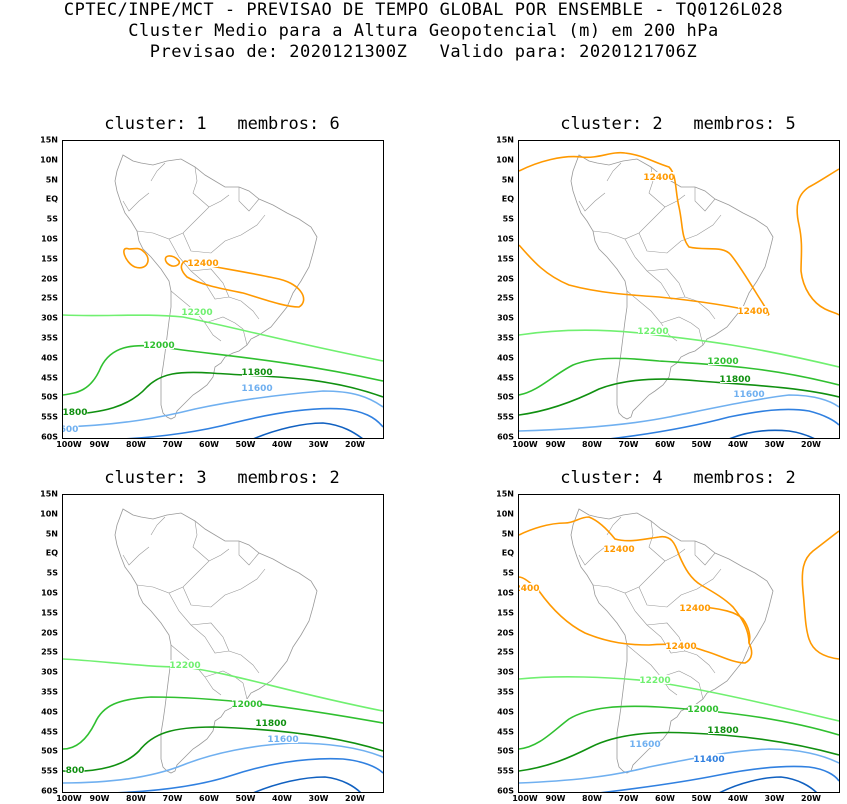 The width and height of the screenshot is (847, 804). I want to click on contour-label: 2400, so click(529, 589).